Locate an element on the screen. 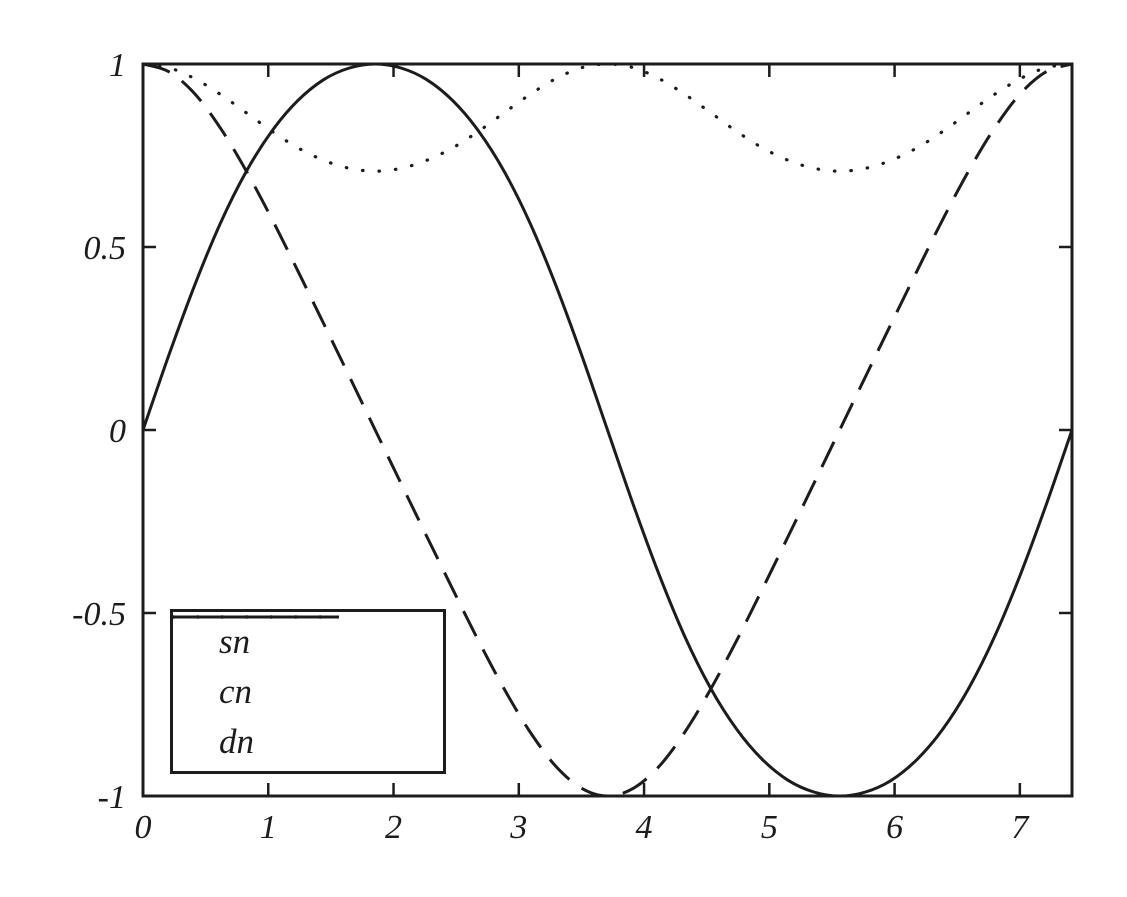  legend-item-sn: sn is located at coordinates (308, 639).